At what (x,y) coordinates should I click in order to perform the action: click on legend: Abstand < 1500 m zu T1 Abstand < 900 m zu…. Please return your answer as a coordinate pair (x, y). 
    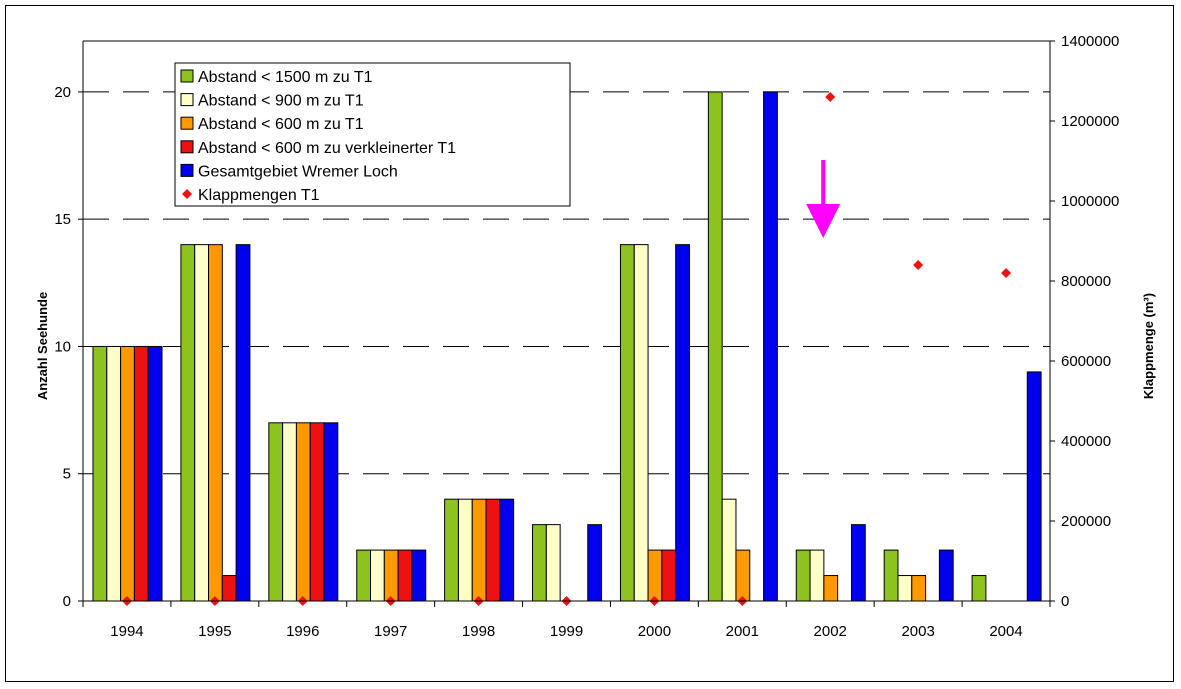
    Looking at the image, I should click on (372, 134).